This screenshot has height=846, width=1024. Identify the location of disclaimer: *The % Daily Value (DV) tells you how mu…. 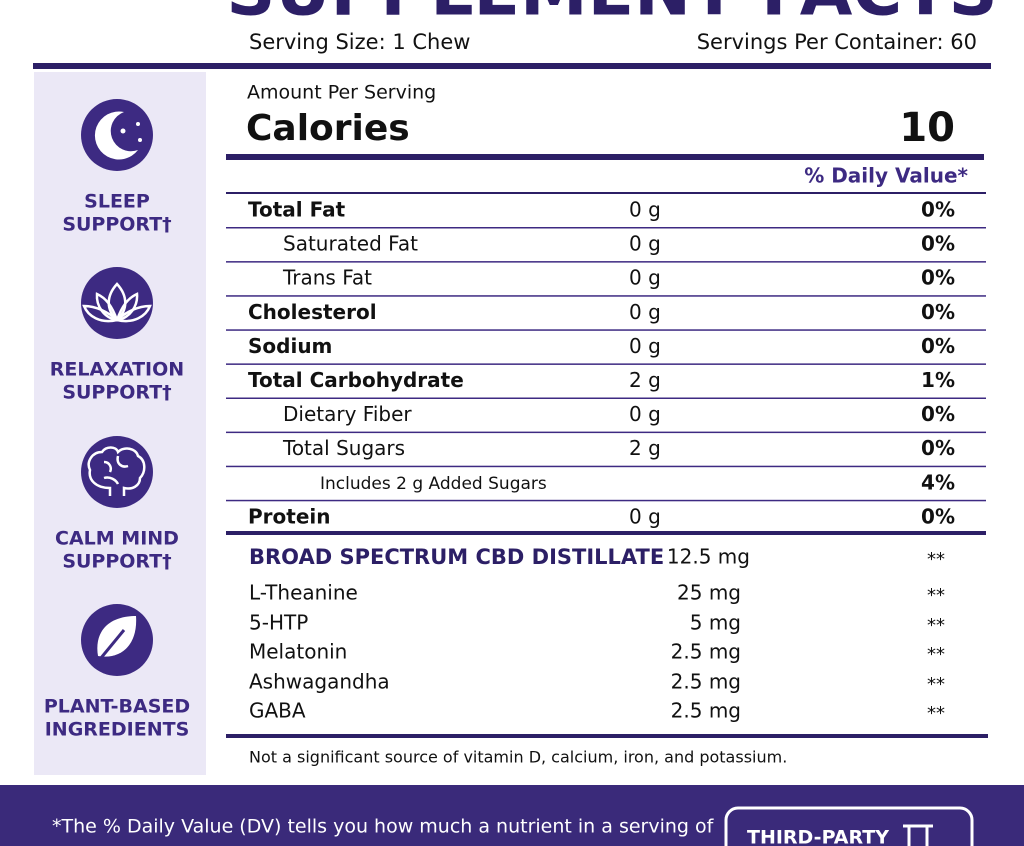
(383, 827).